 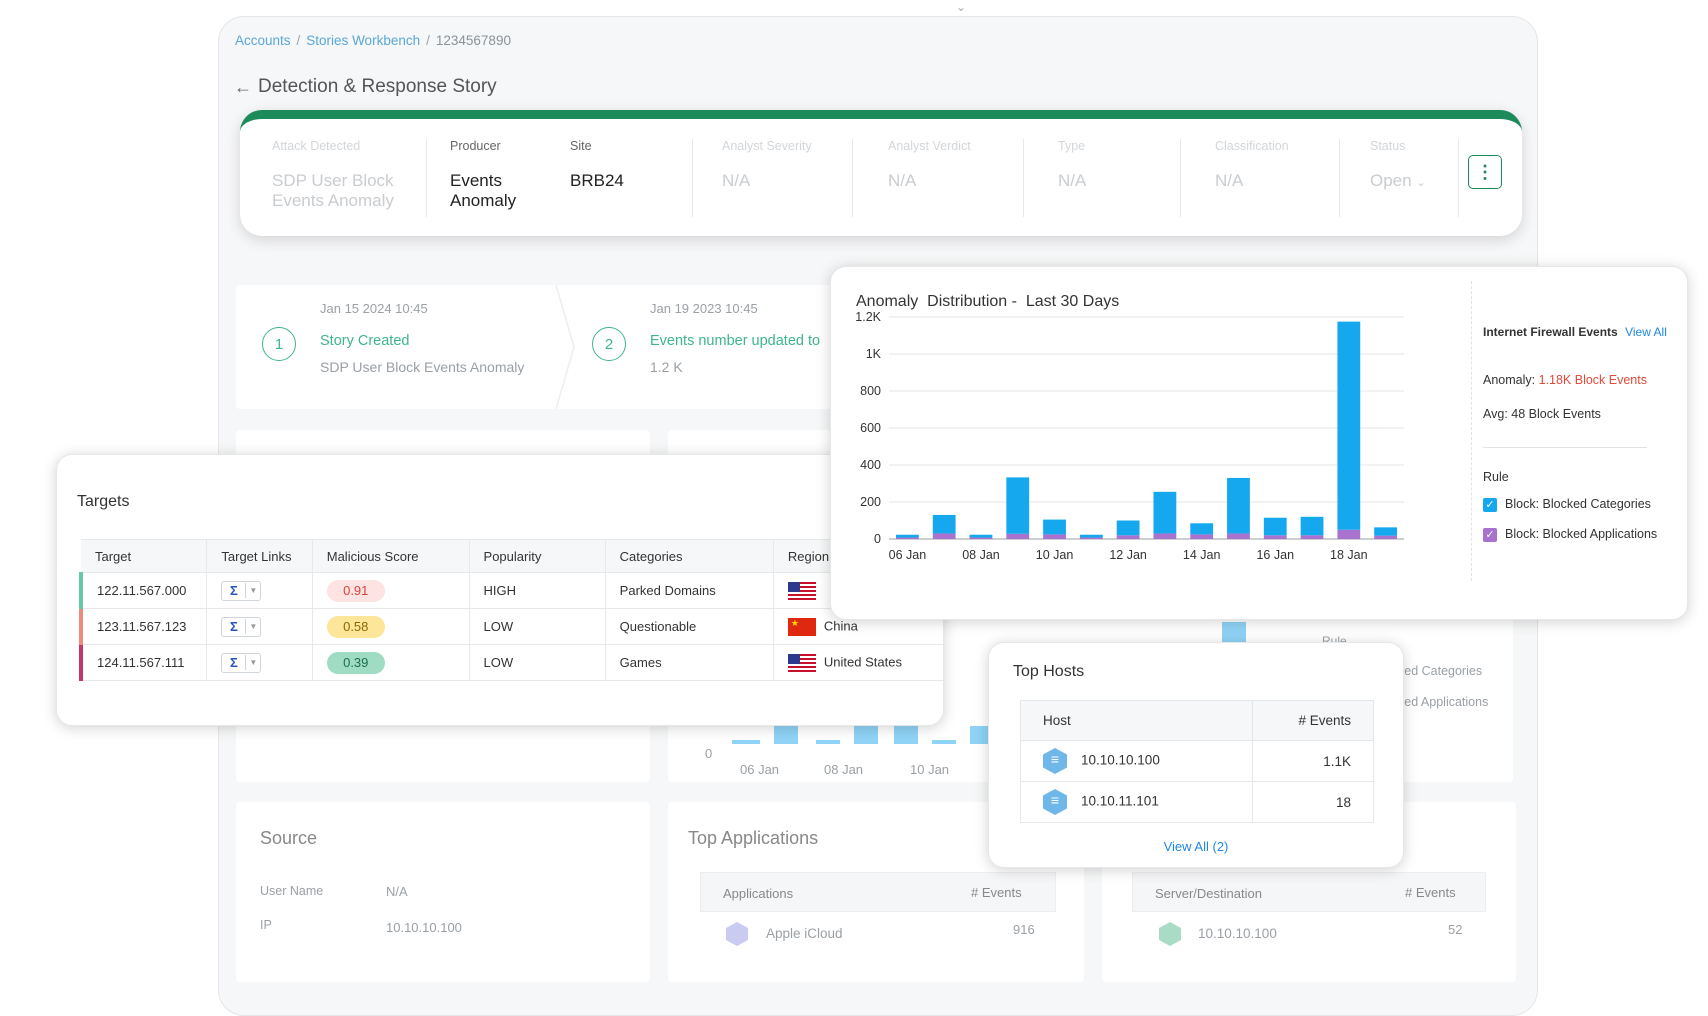 What do you see at coordinates (929, 165) in the screenshot?
I see `analyst-verdict-field: Analyst Verdict N/A` at bounding box center [929, 165].